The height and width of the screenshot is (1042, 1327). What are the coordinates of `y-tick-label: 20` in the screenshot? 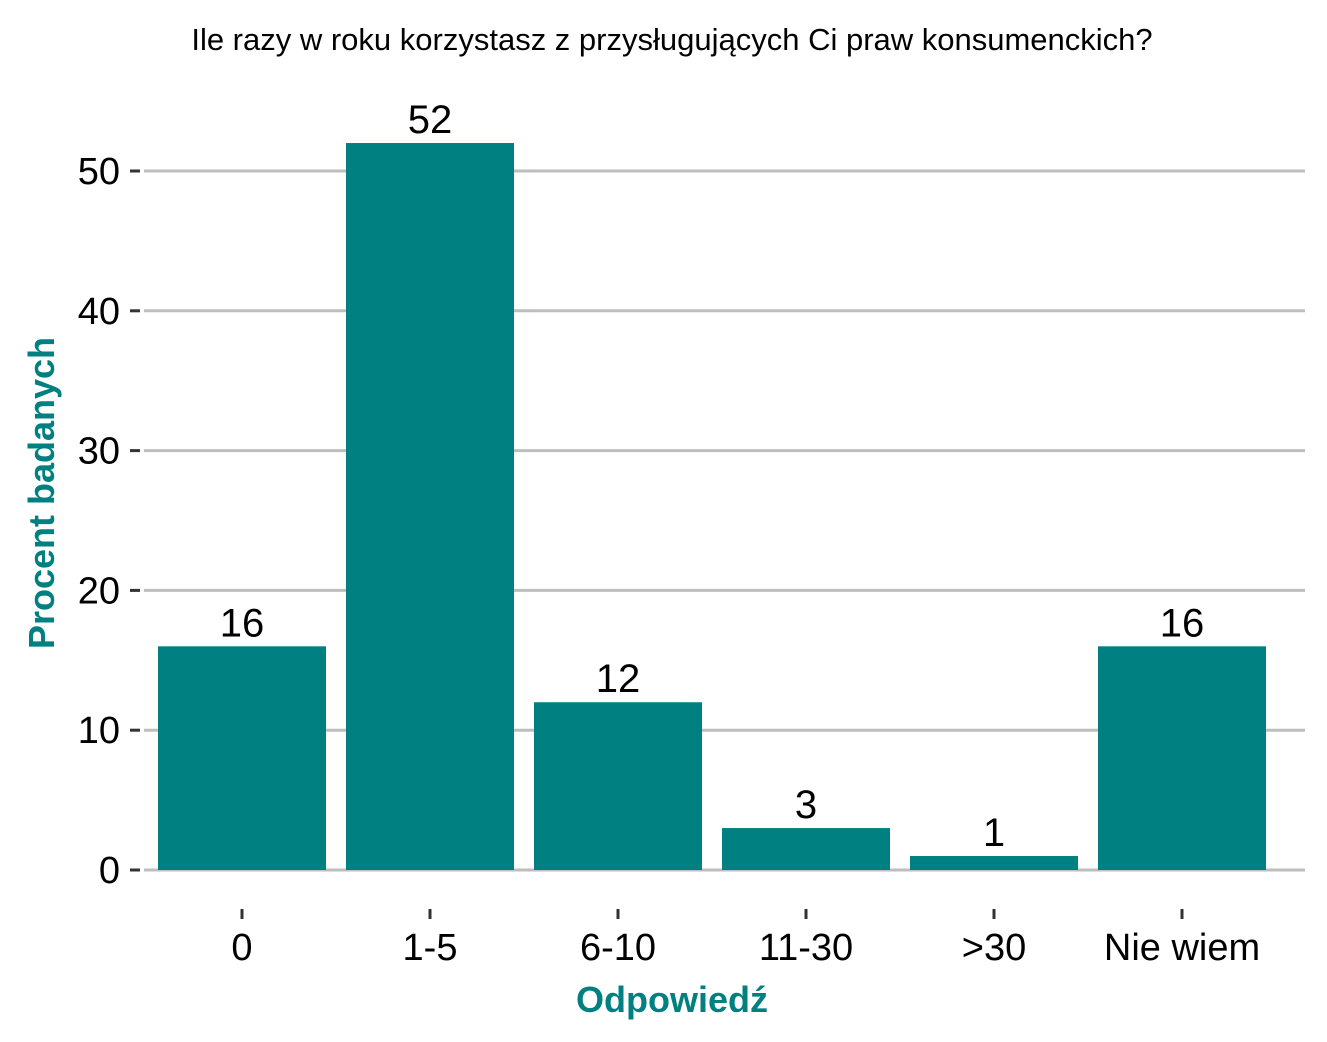 It's located at (99, 591).